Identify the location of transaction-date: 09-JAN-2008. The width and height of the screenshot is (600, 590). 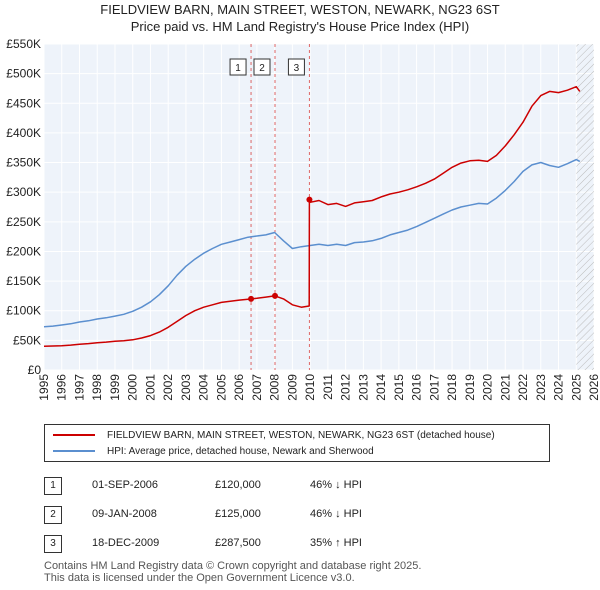
(124, 514).